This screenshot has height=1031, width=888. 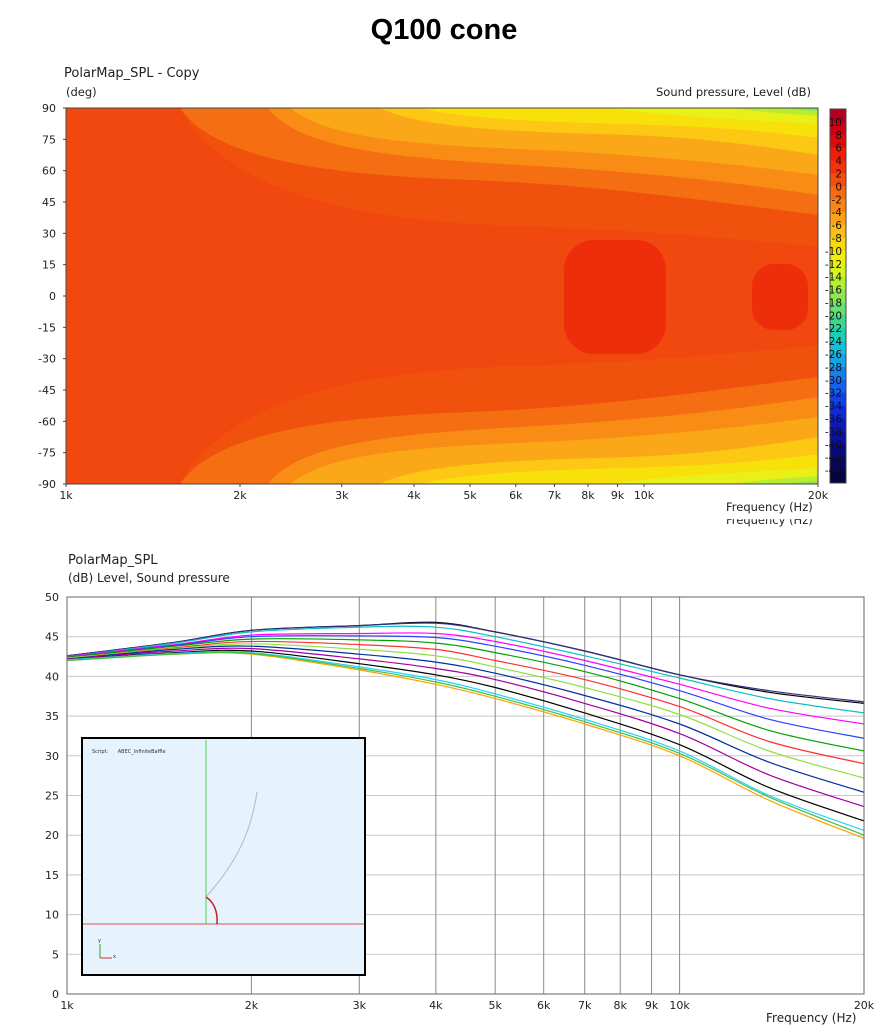 I want to click on heatmap-x-ticks: 1k 2k 3k 4k 5k 6k 7k 8k 9k 10k 20k, so click(x=444, y=493).